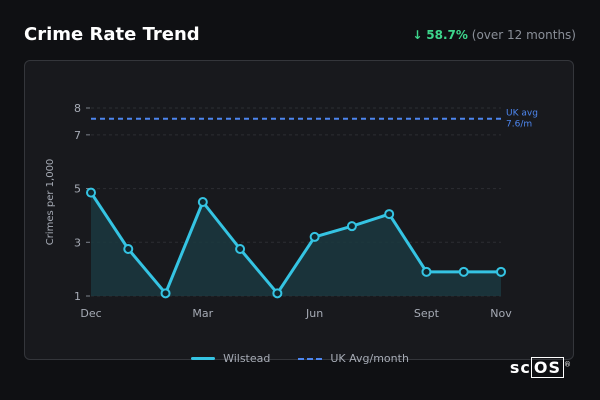 Image resolution: width=600 pixels, height=400 pixels. I want to click on change-note: (over 12 months), so click(523, 35).